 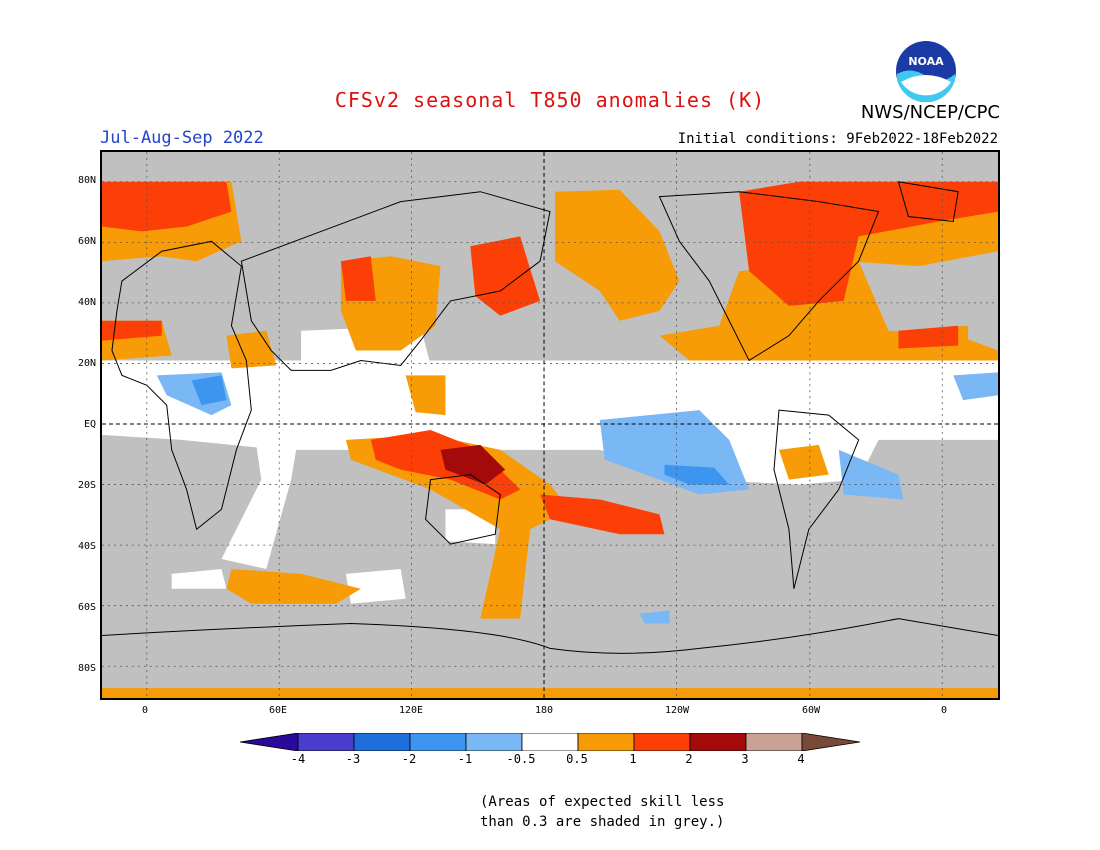 What do you see at coordinates (293, 586) in the screenshot?
I see `warm-anomaly-south-indian-ocean` at bounding box center [293, 586].